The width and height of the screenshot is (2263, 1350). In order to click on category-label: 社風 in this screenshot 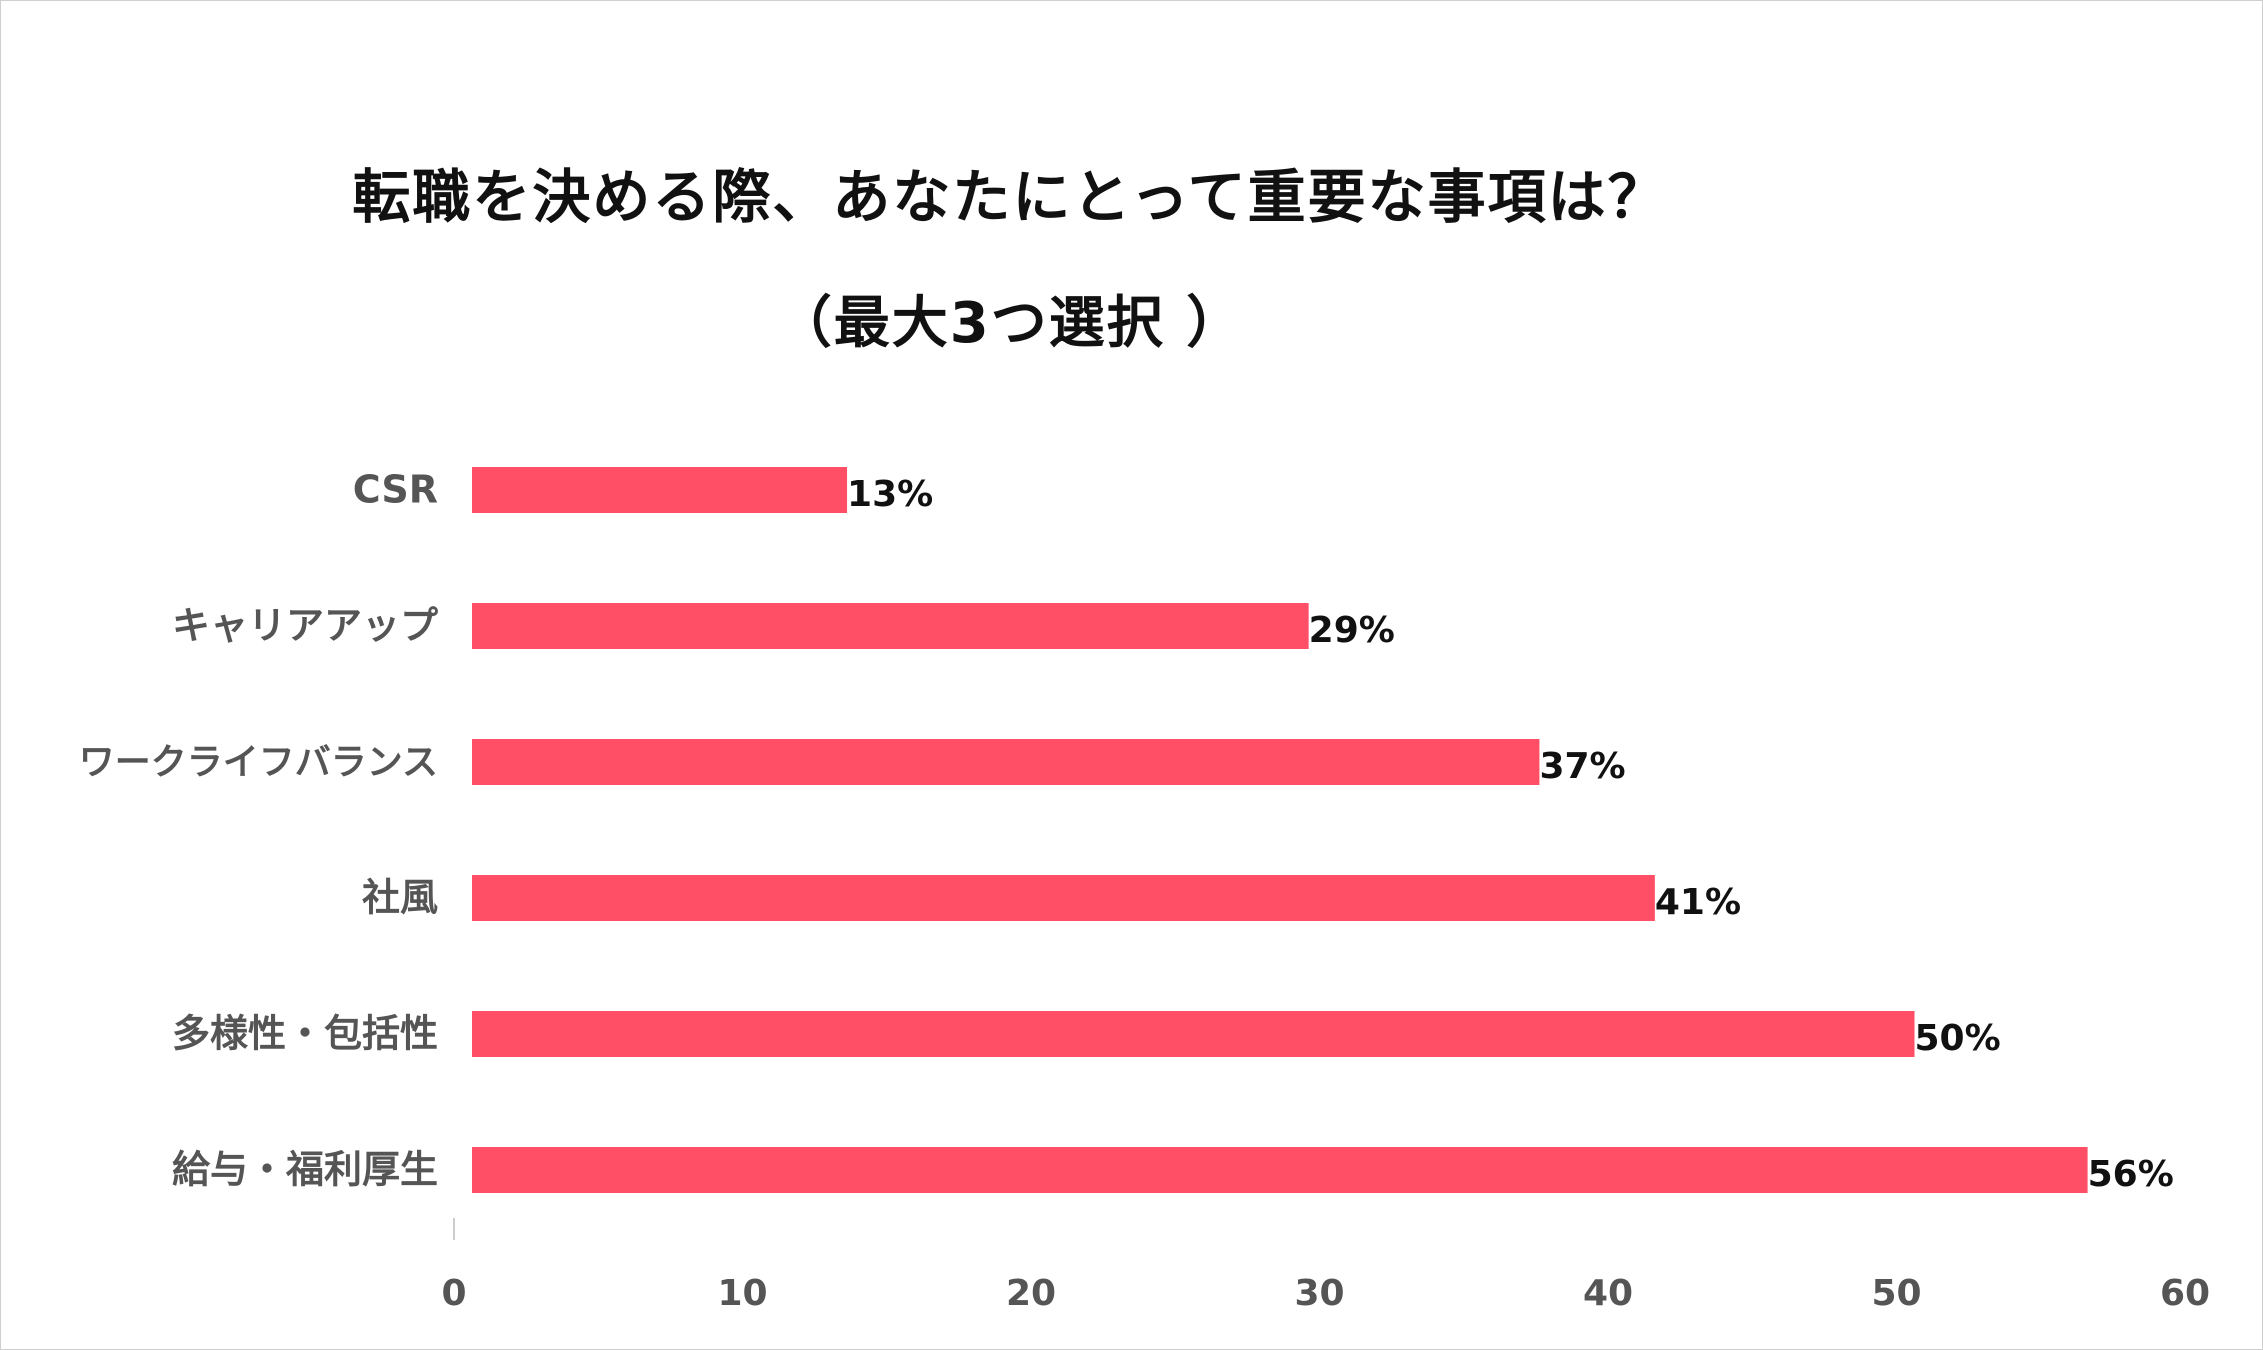, I will do `click(400, 898)`.